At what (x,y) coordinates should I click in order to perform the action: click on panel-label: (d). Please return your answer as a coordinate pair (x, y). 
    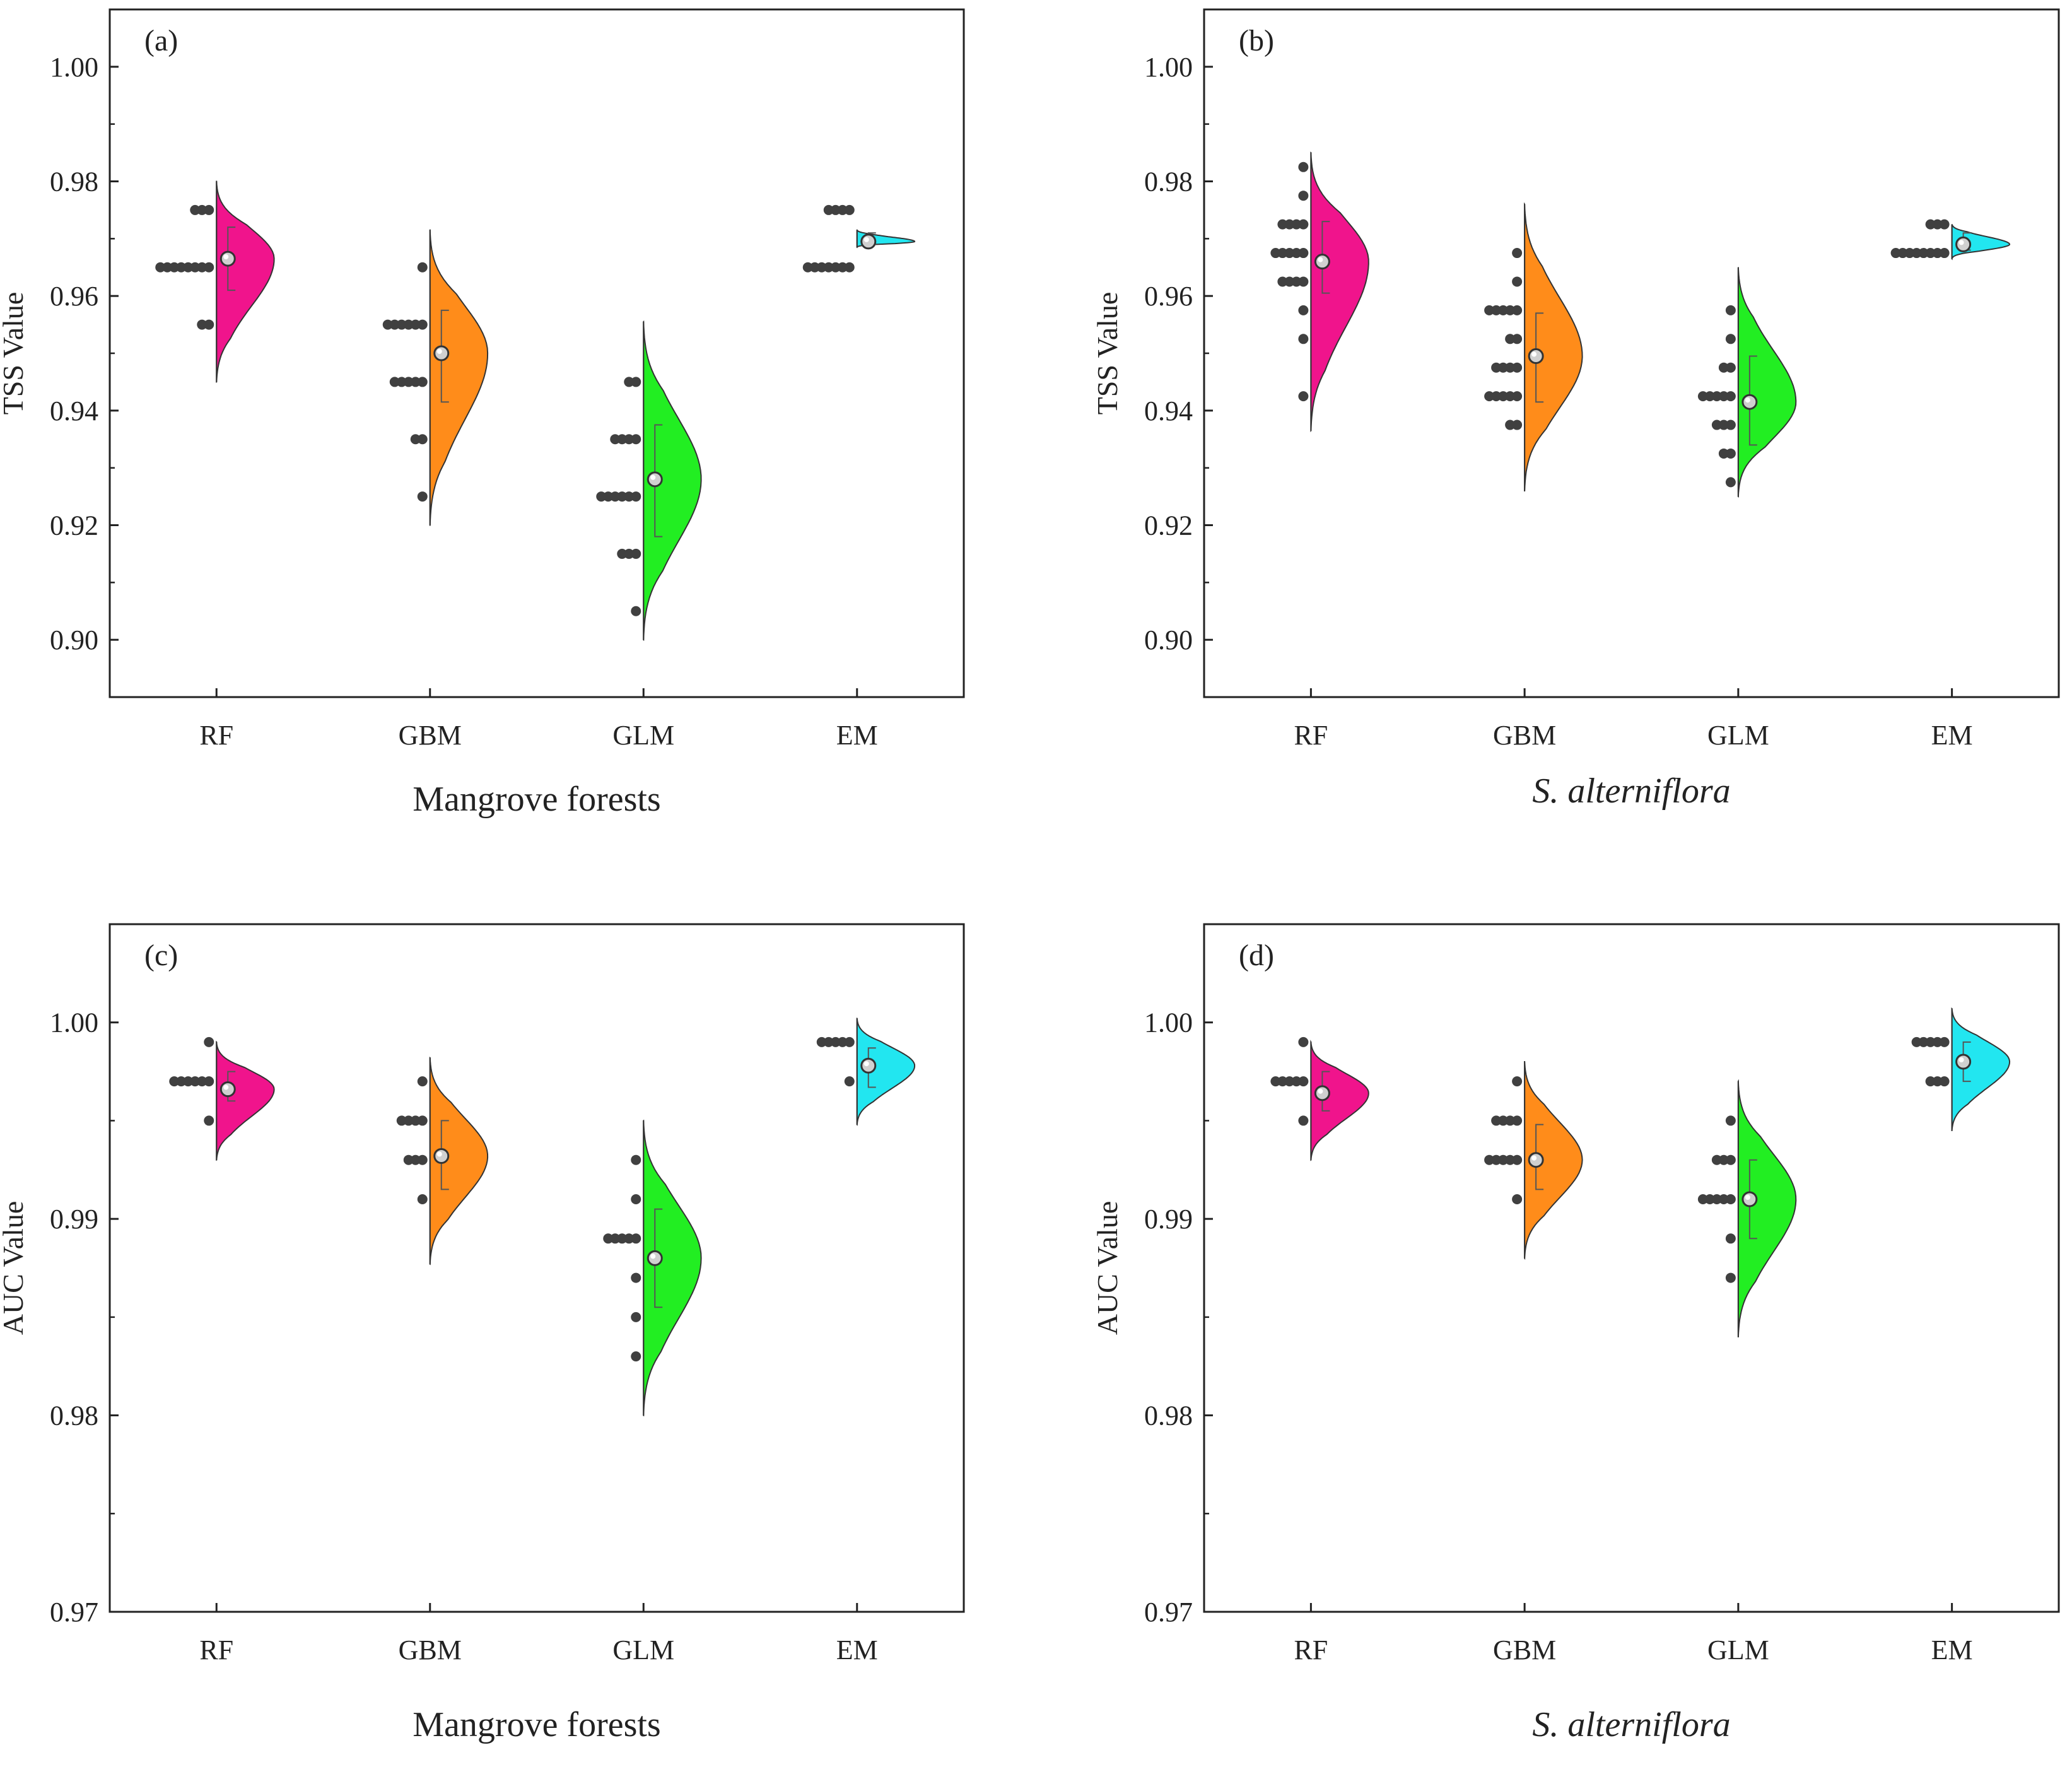
    Looking at the image, I should click on (1256, 955).